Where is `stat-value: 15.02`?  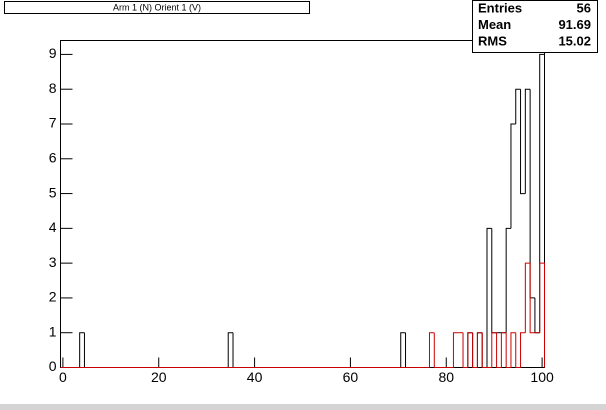 stat-value: 15.02 is located at coordinates (574, 40).